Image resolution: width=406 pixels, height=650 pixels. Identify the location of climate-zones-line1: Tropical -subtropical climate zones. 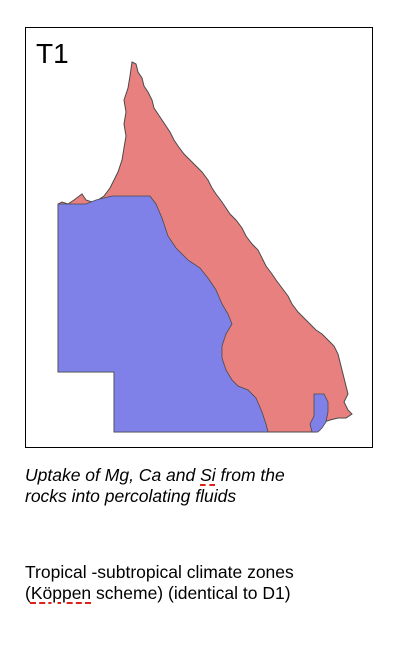
(159, 572).